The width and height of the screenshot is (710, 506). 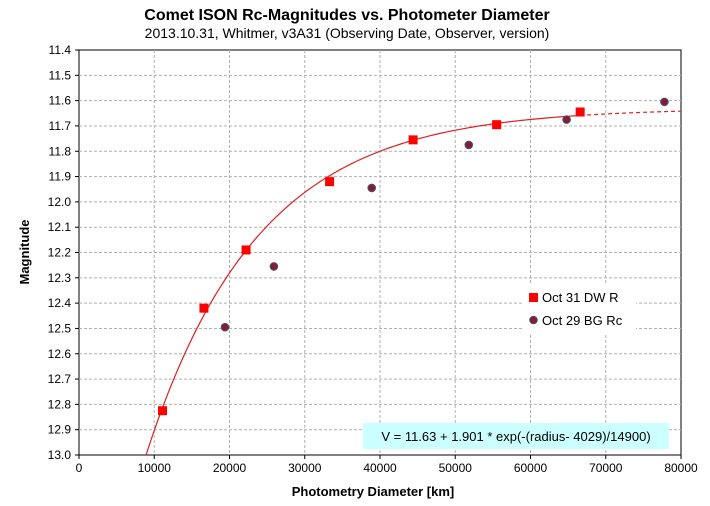 I want to click on x-tick-label: 50000, so click(x=456, y=468).